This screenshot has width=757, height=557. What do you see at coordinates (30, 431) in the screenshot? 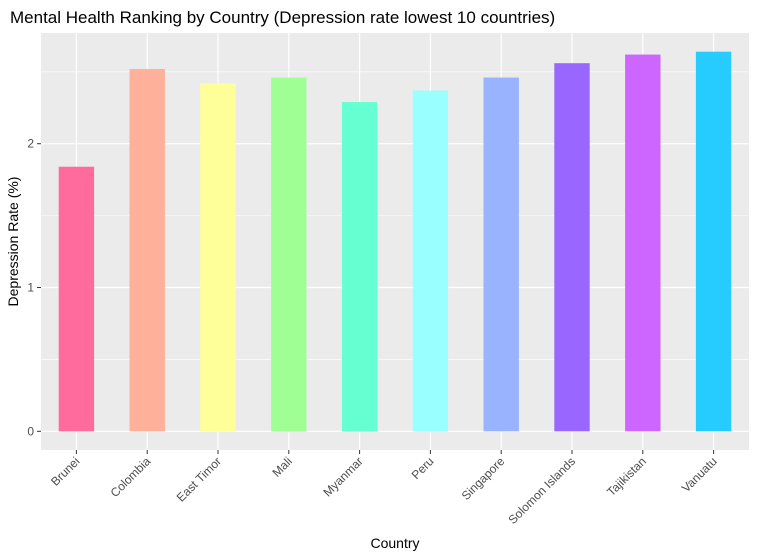
I see `y-tick-label: 0` at bounding box center [30, 431].